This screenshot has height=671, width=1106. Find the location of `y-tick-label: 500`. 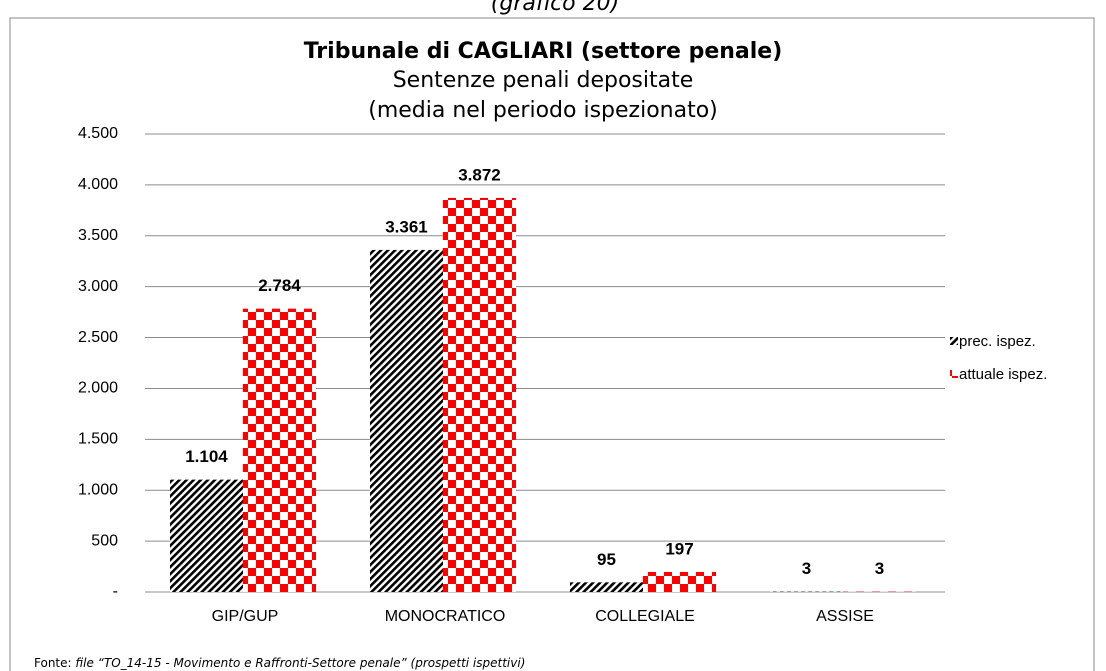

y-tick-label: 500 is located at coordinates (104, 540).